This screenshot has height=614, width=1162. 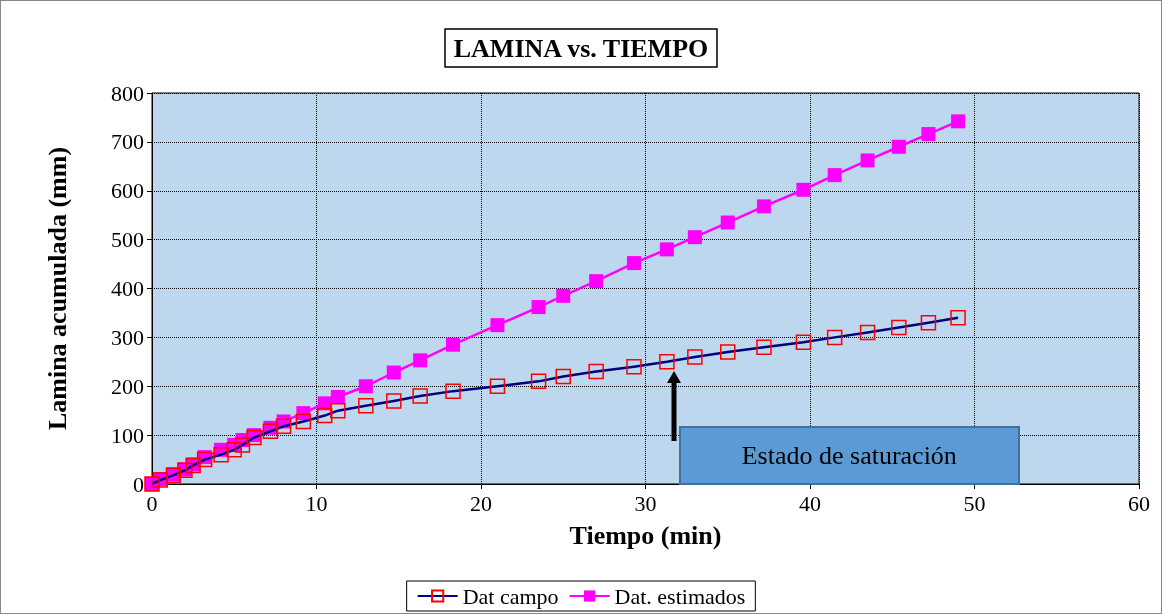 I want to click on y-tick-label: 600, so click(x=127, y=191).